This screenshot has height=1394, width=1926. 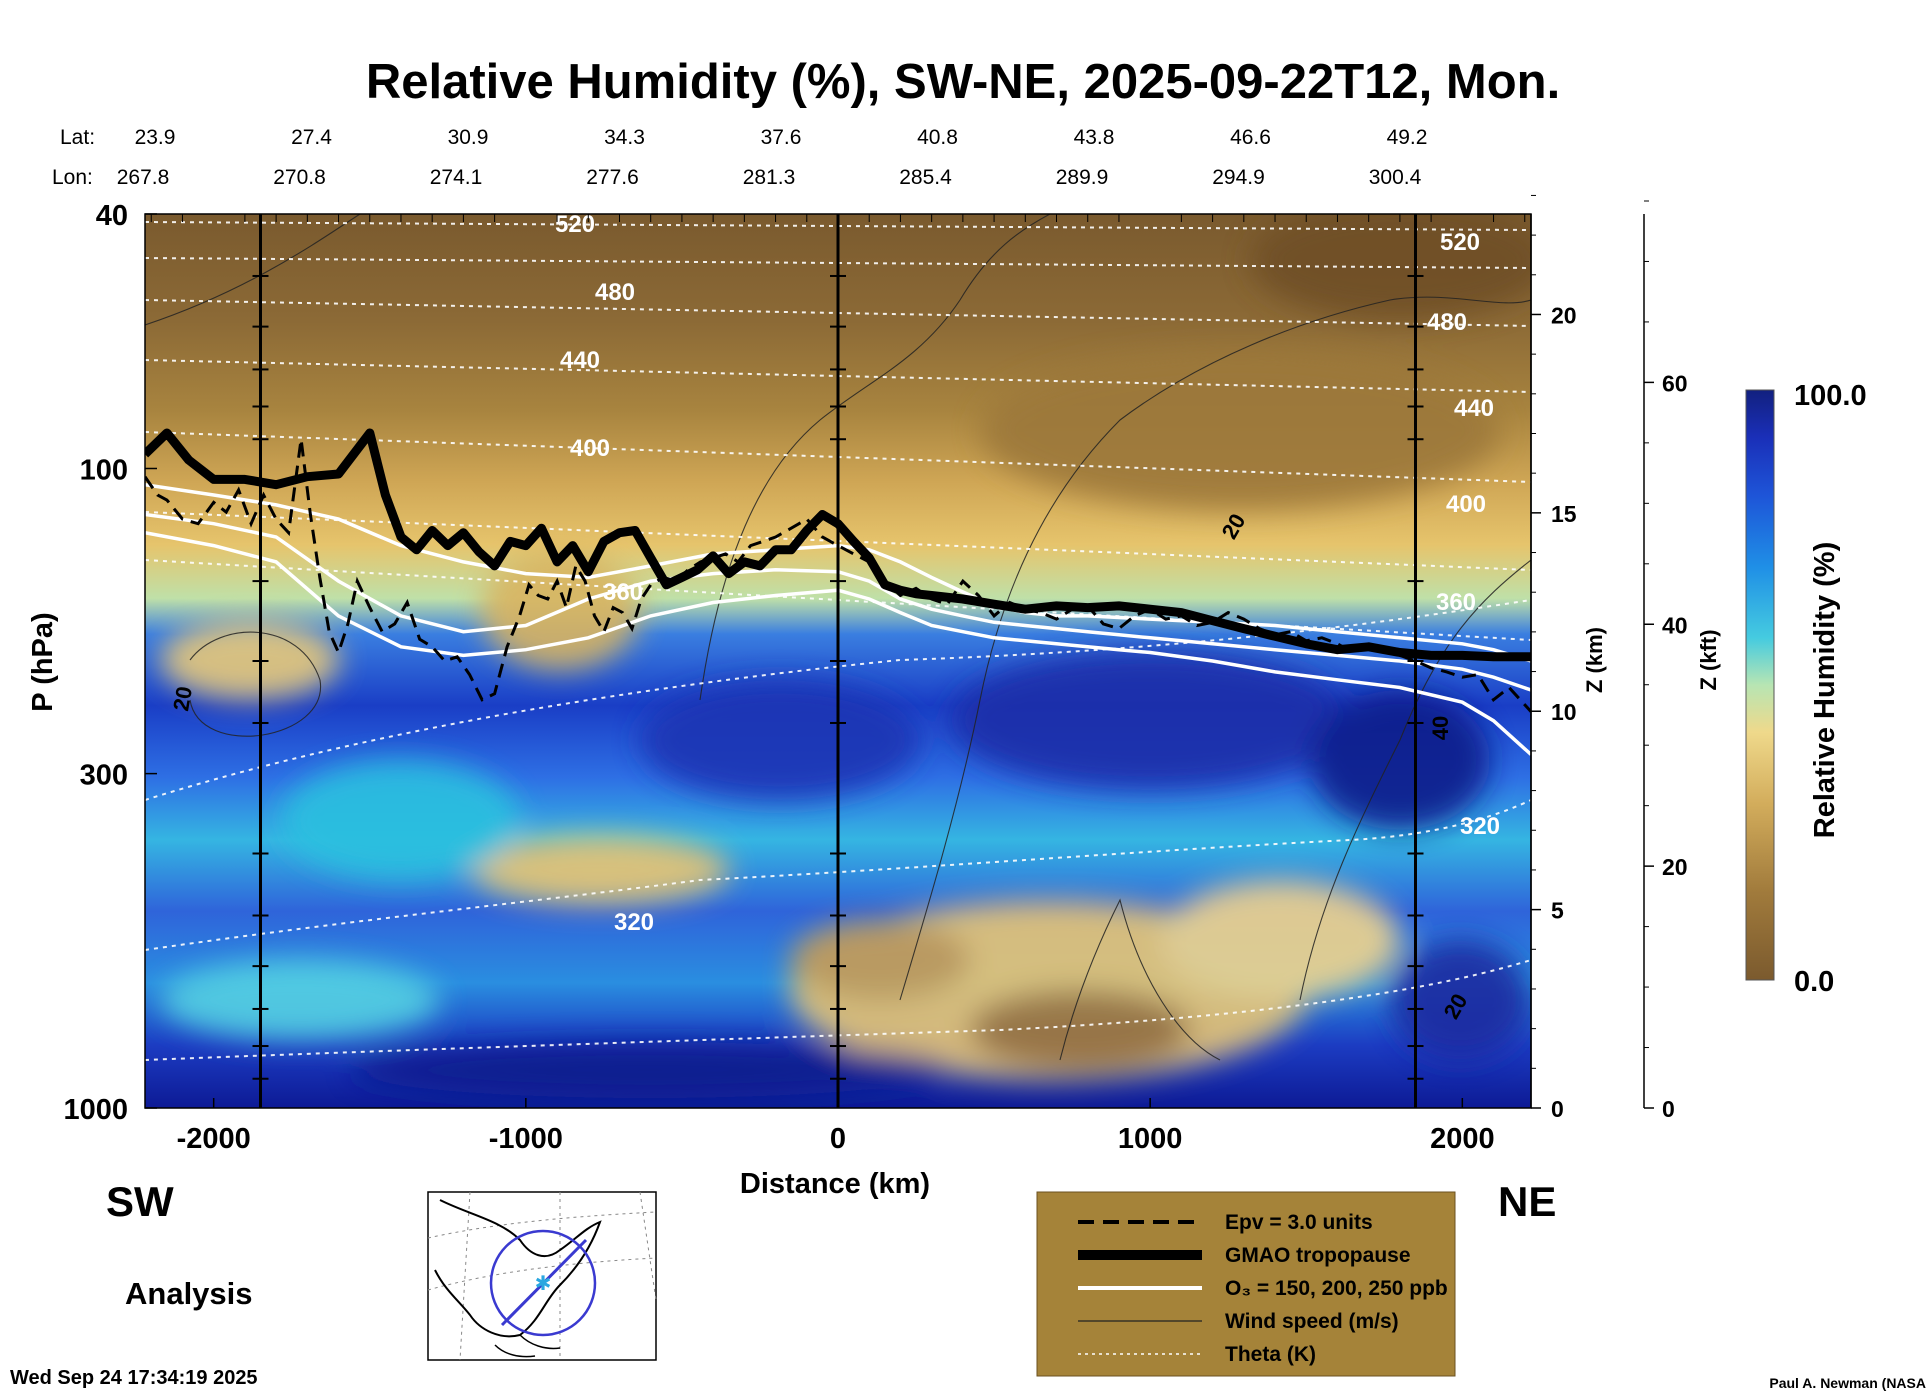 What do you see at coordinates (1665, 661) in the screenshot?
I see `z-kft-axis: 0 20 40 60` at bounding box center [1665, 661].